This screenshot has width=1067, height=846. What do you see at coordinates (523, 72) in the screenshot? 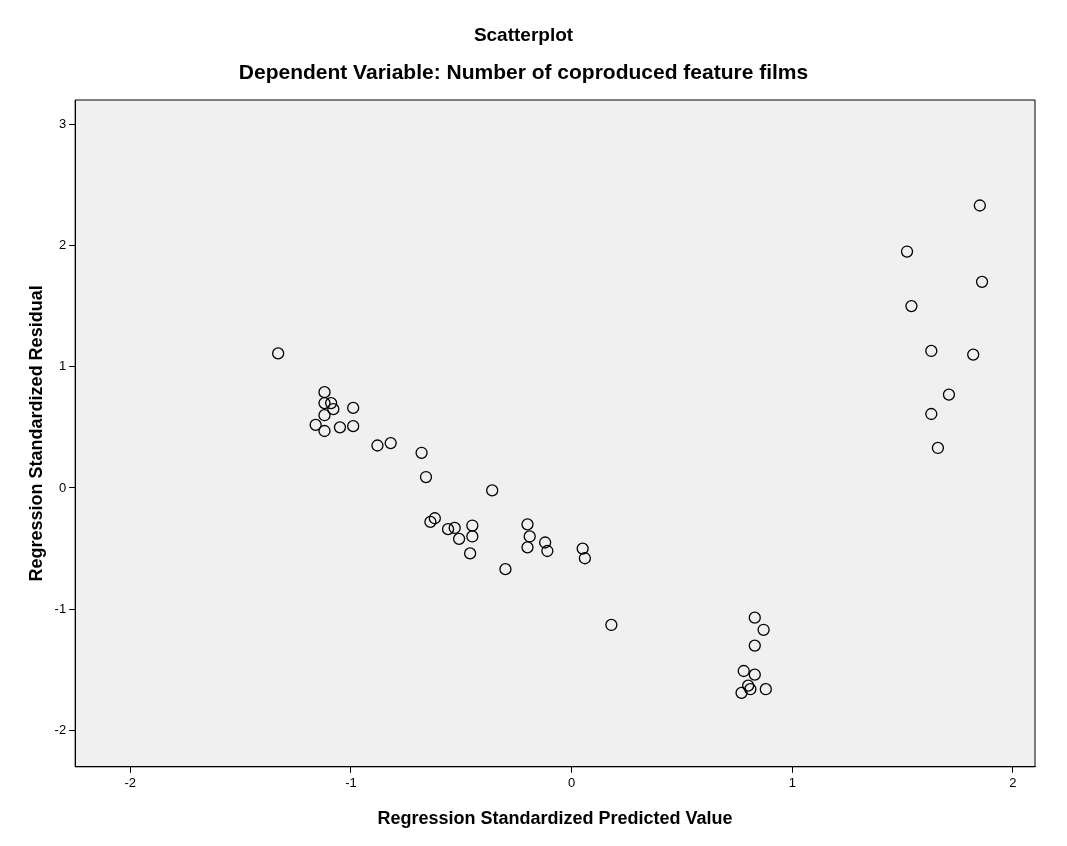
I see `chart-subtitle: Dependent Variable: Number of coproduced feature films` at bounding box center [523, 72].